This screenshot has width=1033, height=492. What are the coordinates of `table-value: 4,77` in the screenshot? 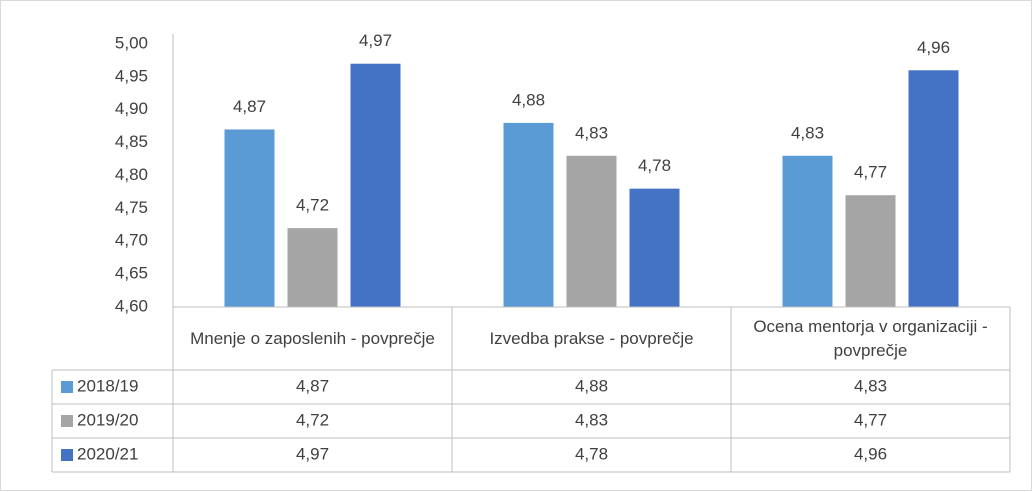 It's located at (870, 419).